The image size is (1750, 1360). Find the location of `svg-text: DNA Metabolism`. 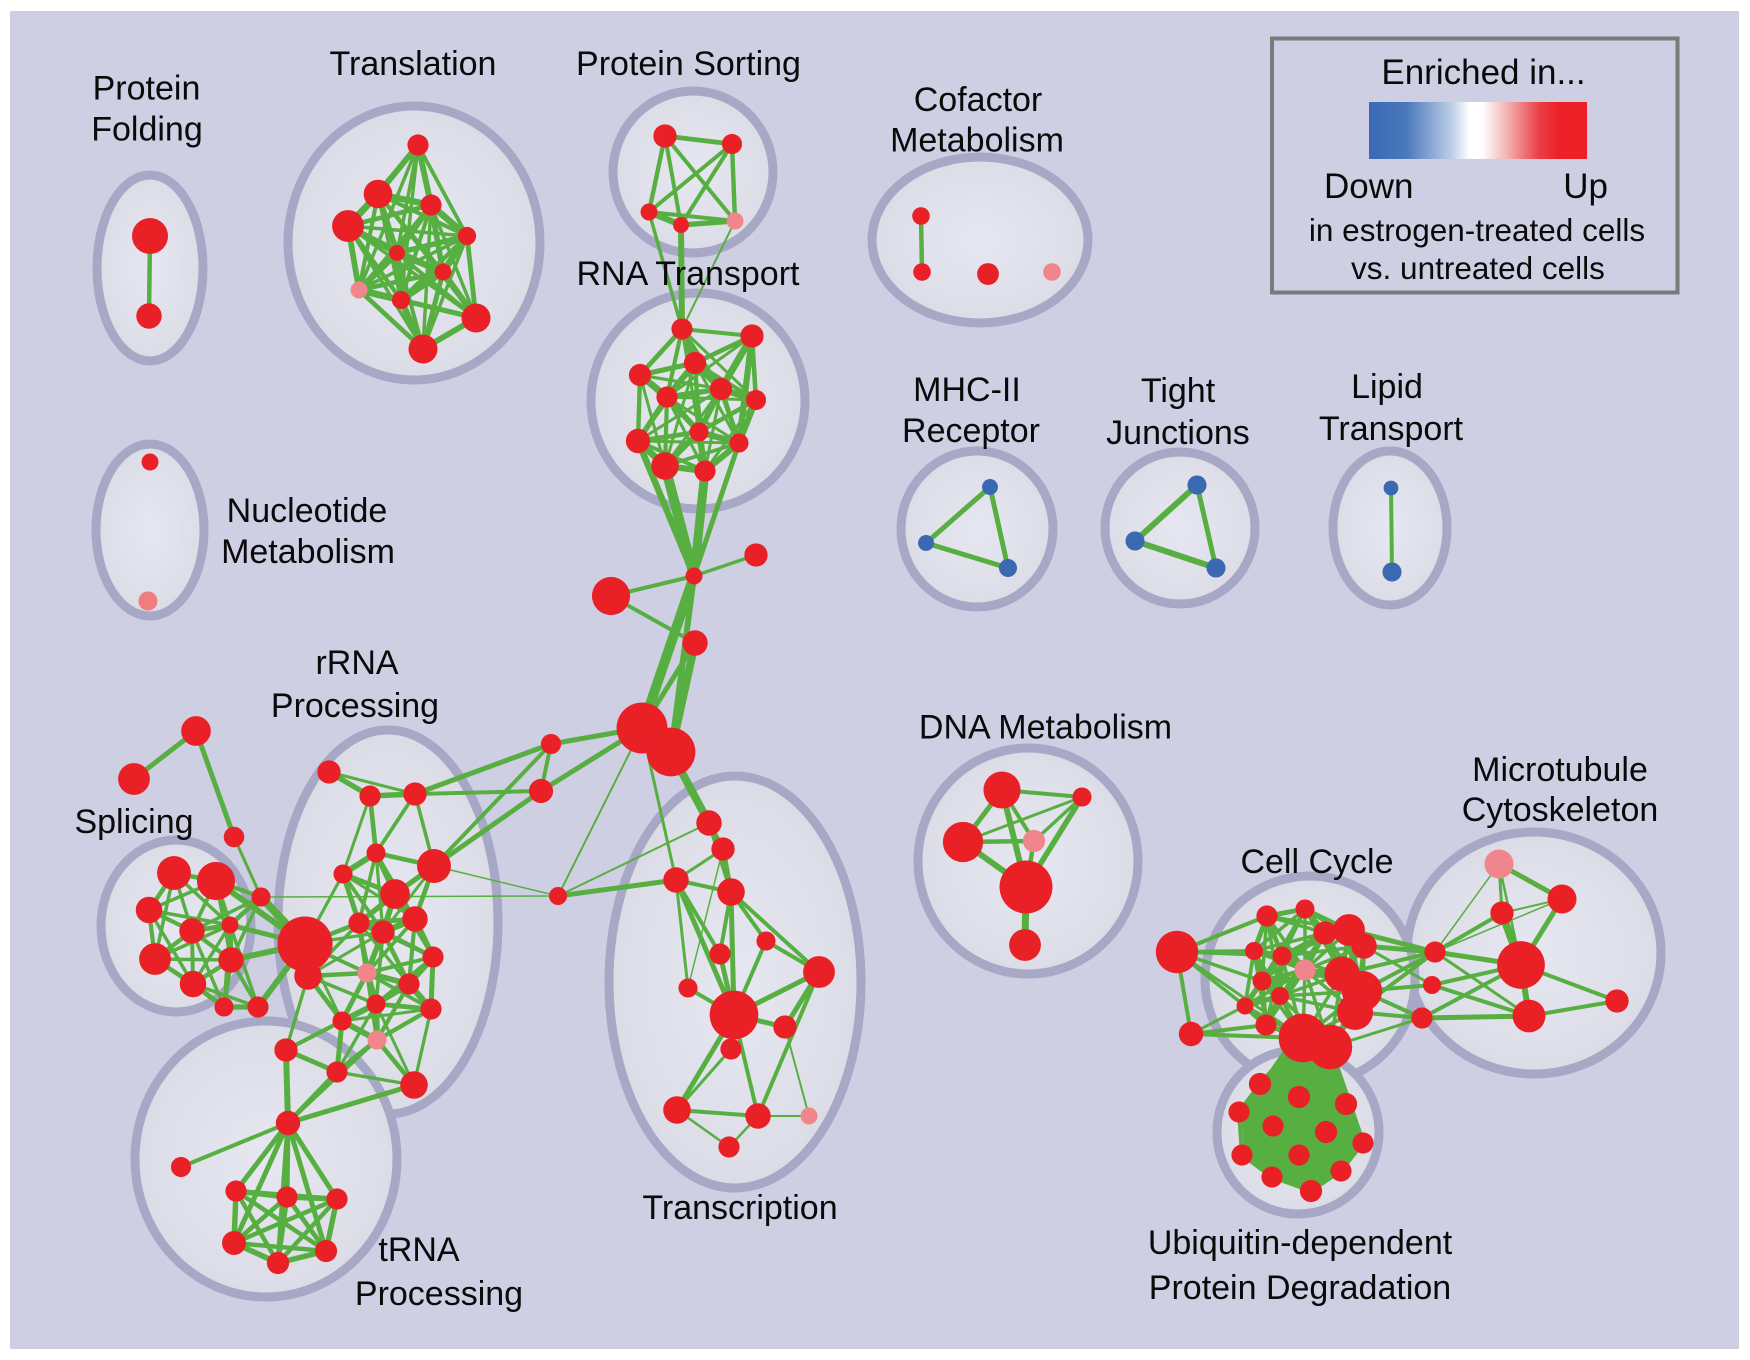

svg-text: DNA Metabolism is located at coordinates (1045, 728).